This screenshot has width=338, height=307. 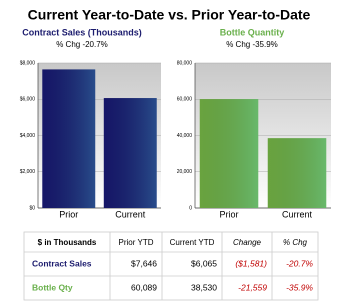 What do you see at coordinates (185, 100) in the screenshot?
I see `y-tick-label: 60,000` at bounding box center [185, 100].